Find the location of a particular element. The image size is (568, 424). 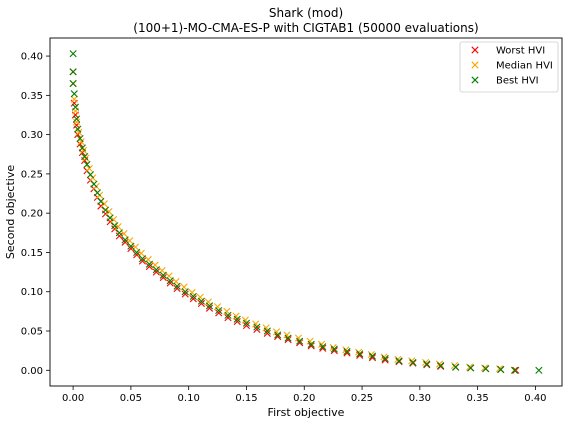

x-tick-label: 0.05 is located at coordinates (131, 398).